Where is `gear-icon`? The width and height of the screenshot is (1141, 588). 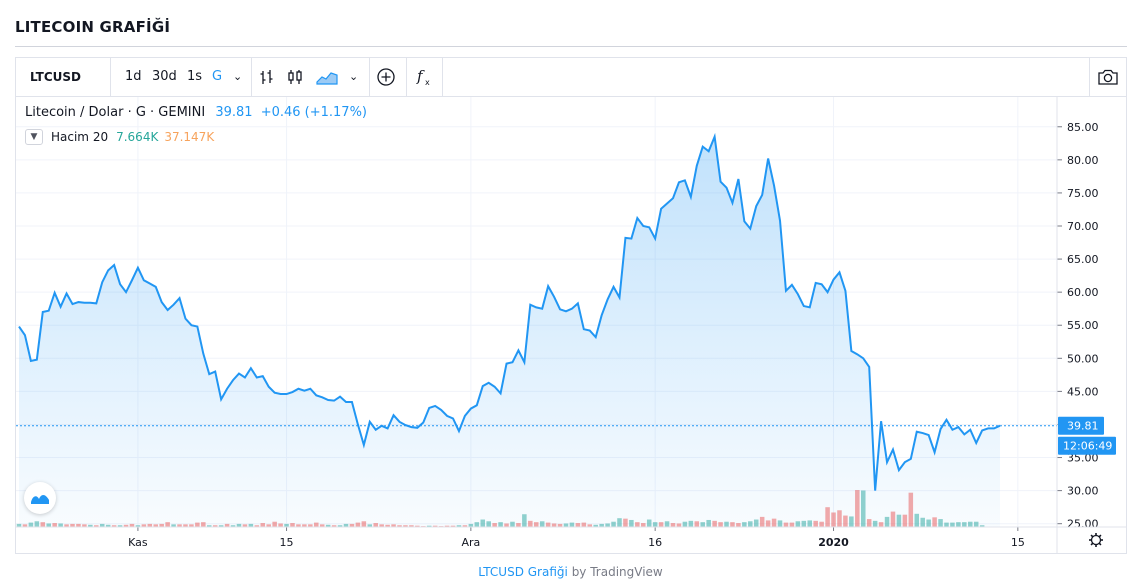 gear-icon is located at coordinates (1096, 540).